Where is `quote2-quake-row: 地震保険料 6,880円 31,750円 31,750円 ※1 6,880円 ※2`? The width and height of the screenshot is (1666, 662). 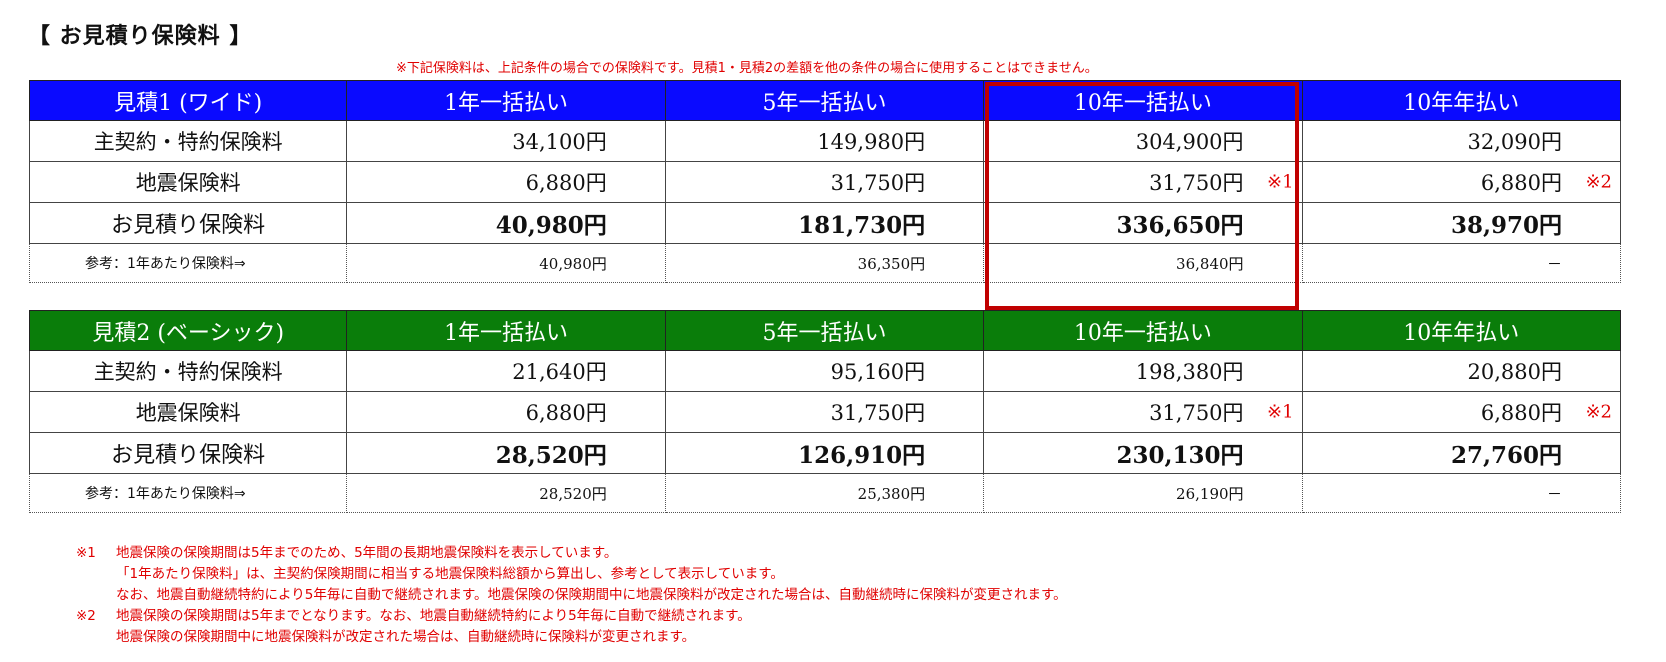 quote2-quake-row: 地震保険料 6,880円 31,750円 31,750円 ※1 6,880円 ※2 is located at coordinates (825, 412).